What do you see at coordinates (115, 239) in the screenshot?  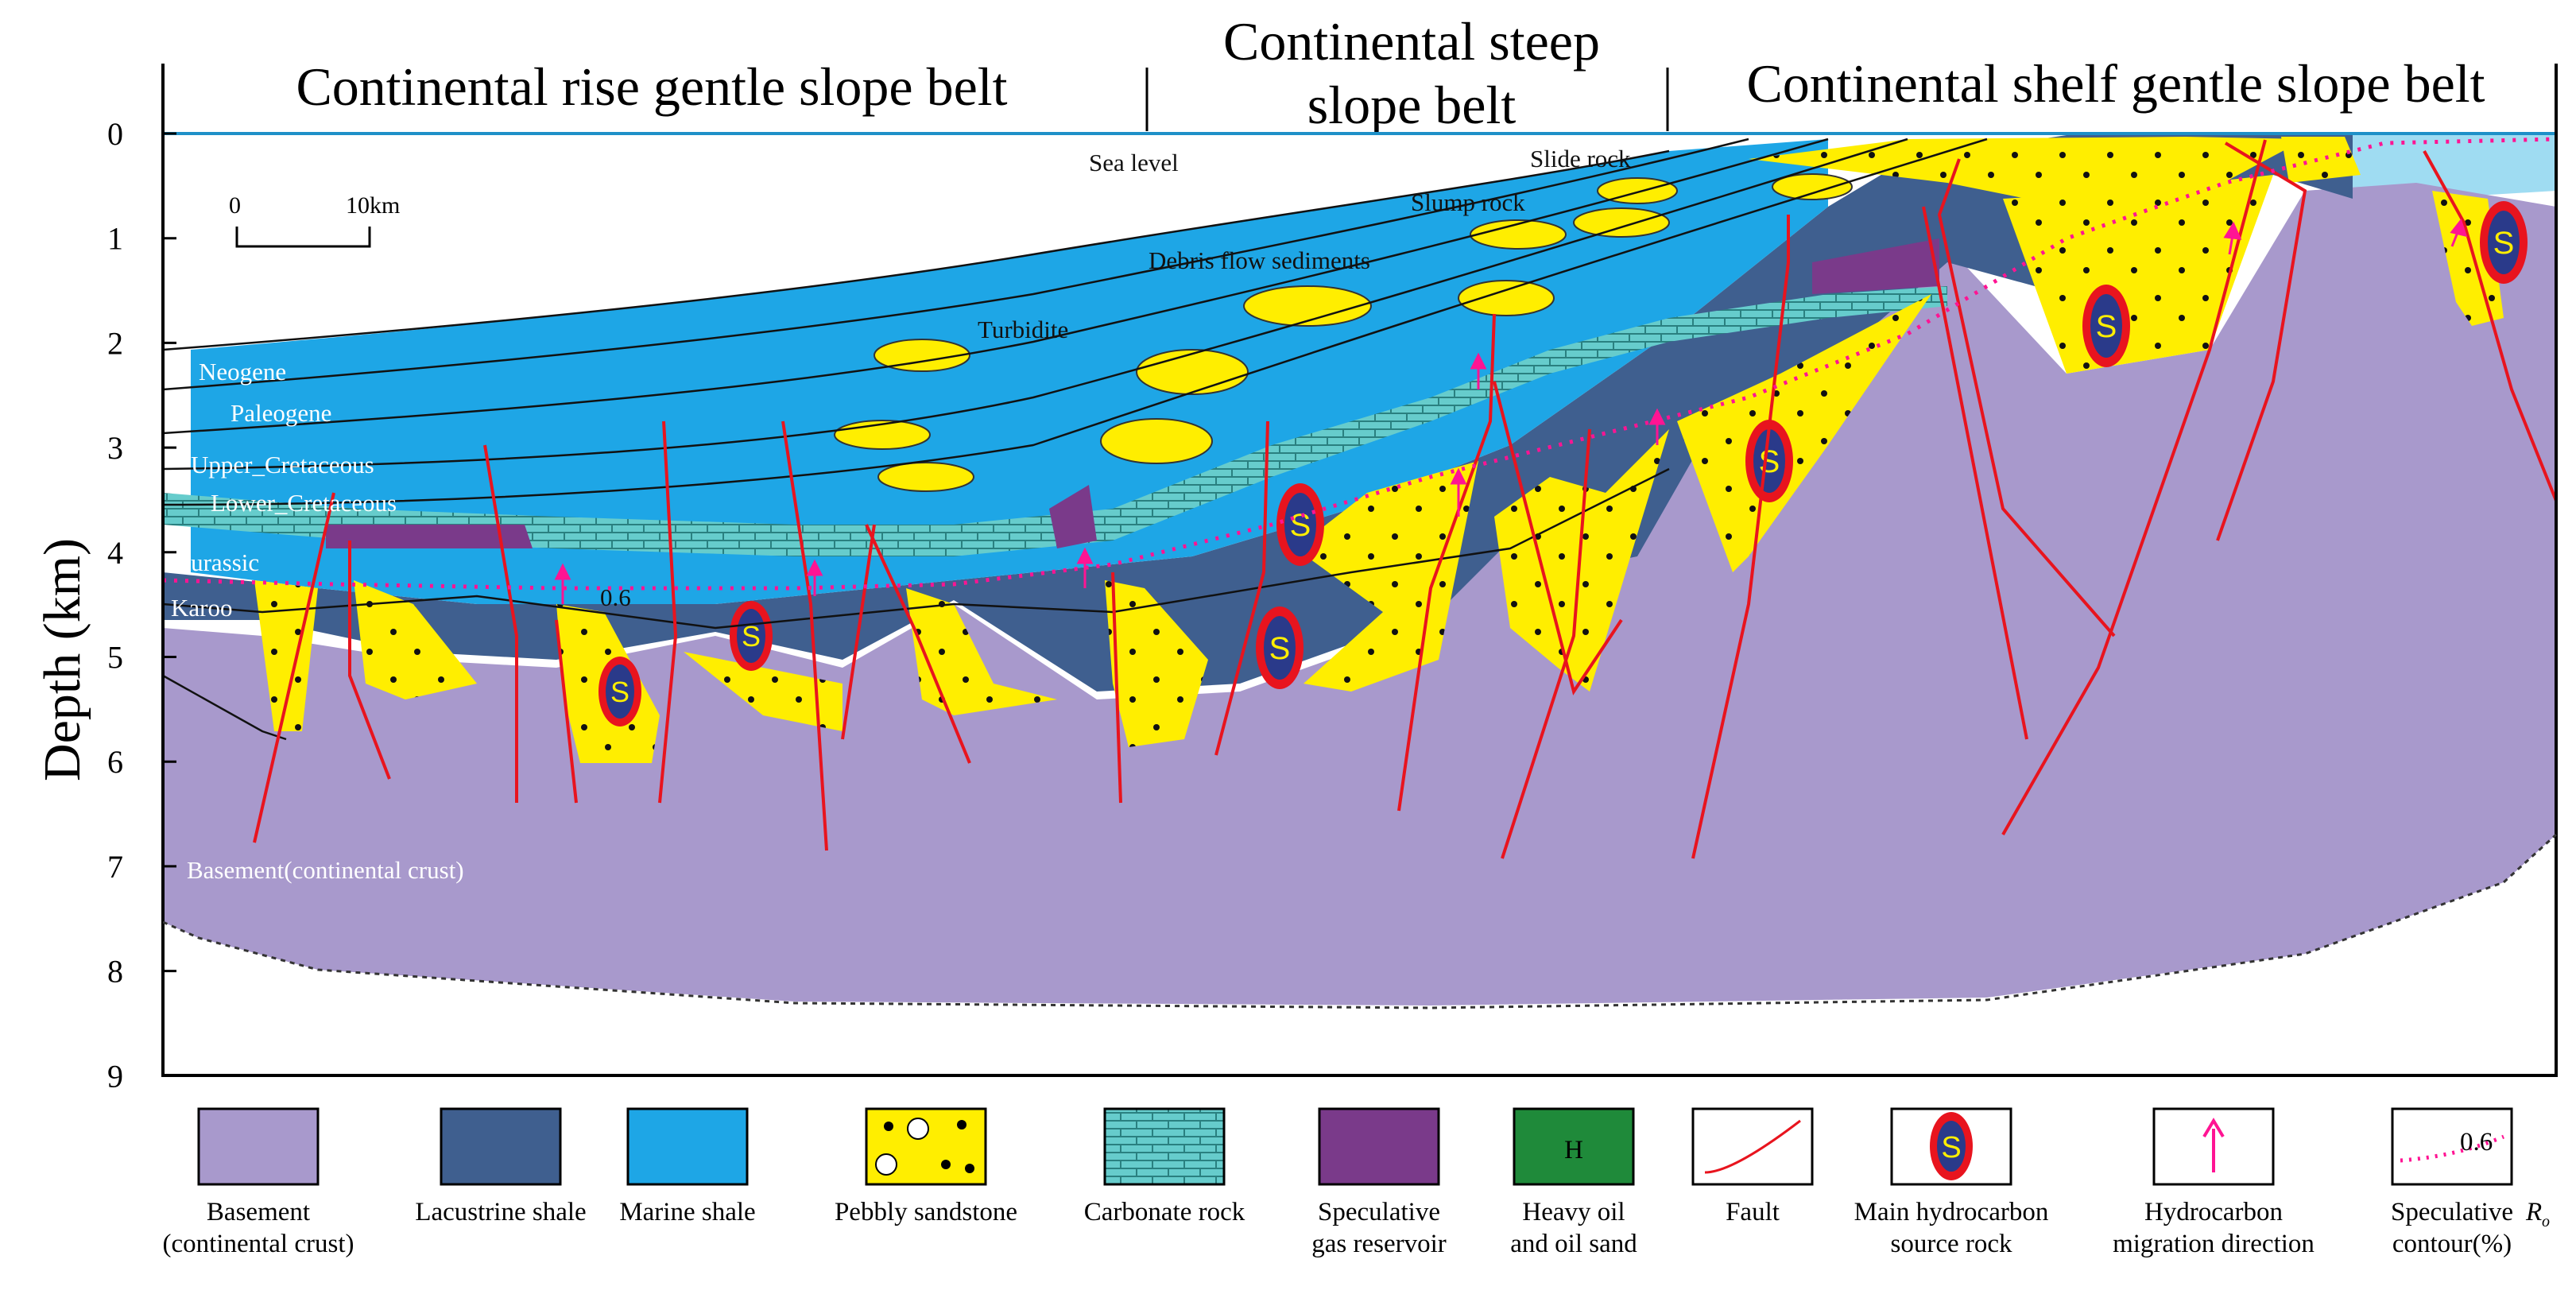 I see `y-tick-label-1: 1` at bounding box center [115, 239].